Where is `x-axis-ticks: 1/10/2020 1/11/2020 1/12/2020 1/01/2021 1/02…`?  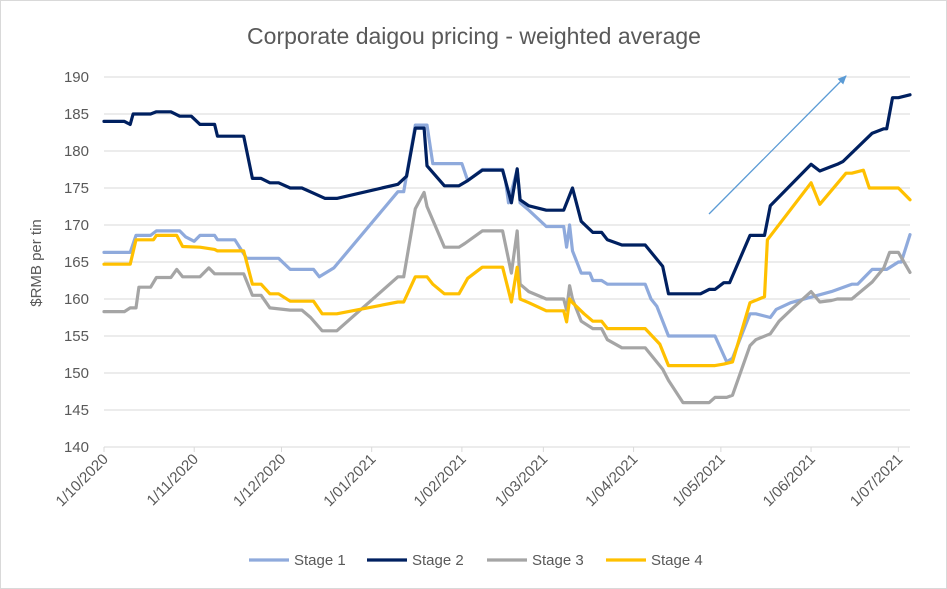
x-axis-ticks: 1/10/2020 1/11/2020 1/12/2020 1/01/2021 1/02… is located at coordinates (479, 478).